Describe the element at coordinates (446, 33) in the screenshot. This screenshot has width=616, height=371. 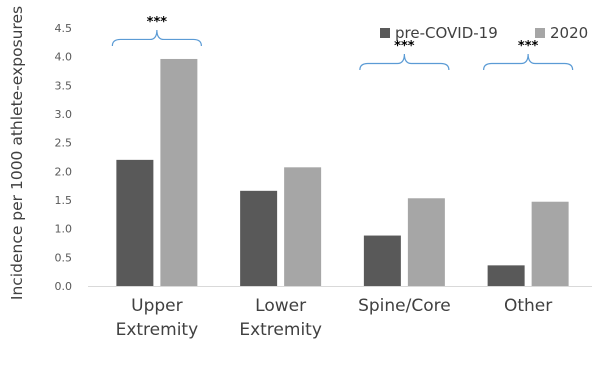
I see `legend-label: pre-COVID-19` at that location.